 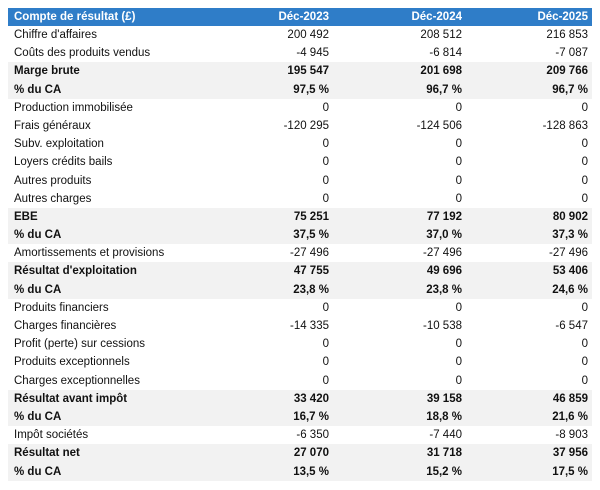 I want to click on value-cell: 39 158, so click(x=444, y=398).